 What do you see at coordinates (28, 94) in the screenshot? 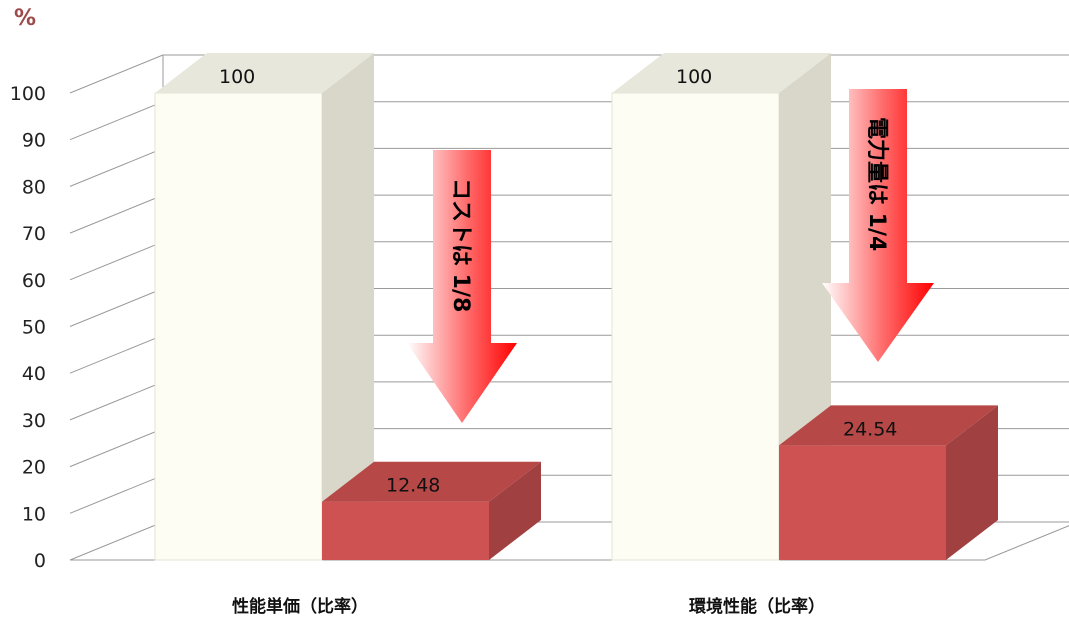
I see `y-tick-label: 100` at bounding box center [28, 94].